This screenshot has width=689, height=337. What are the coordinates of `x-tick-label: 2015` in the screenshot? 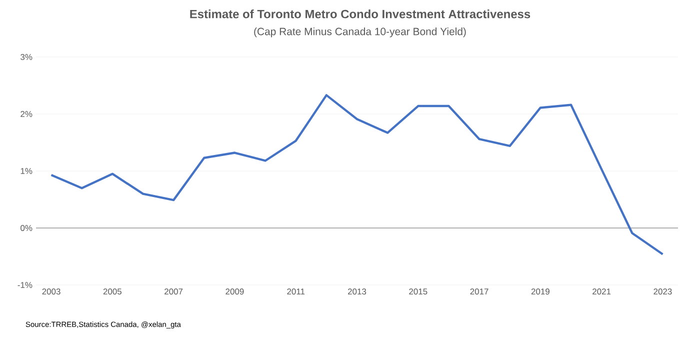 It's located at (418, 291).